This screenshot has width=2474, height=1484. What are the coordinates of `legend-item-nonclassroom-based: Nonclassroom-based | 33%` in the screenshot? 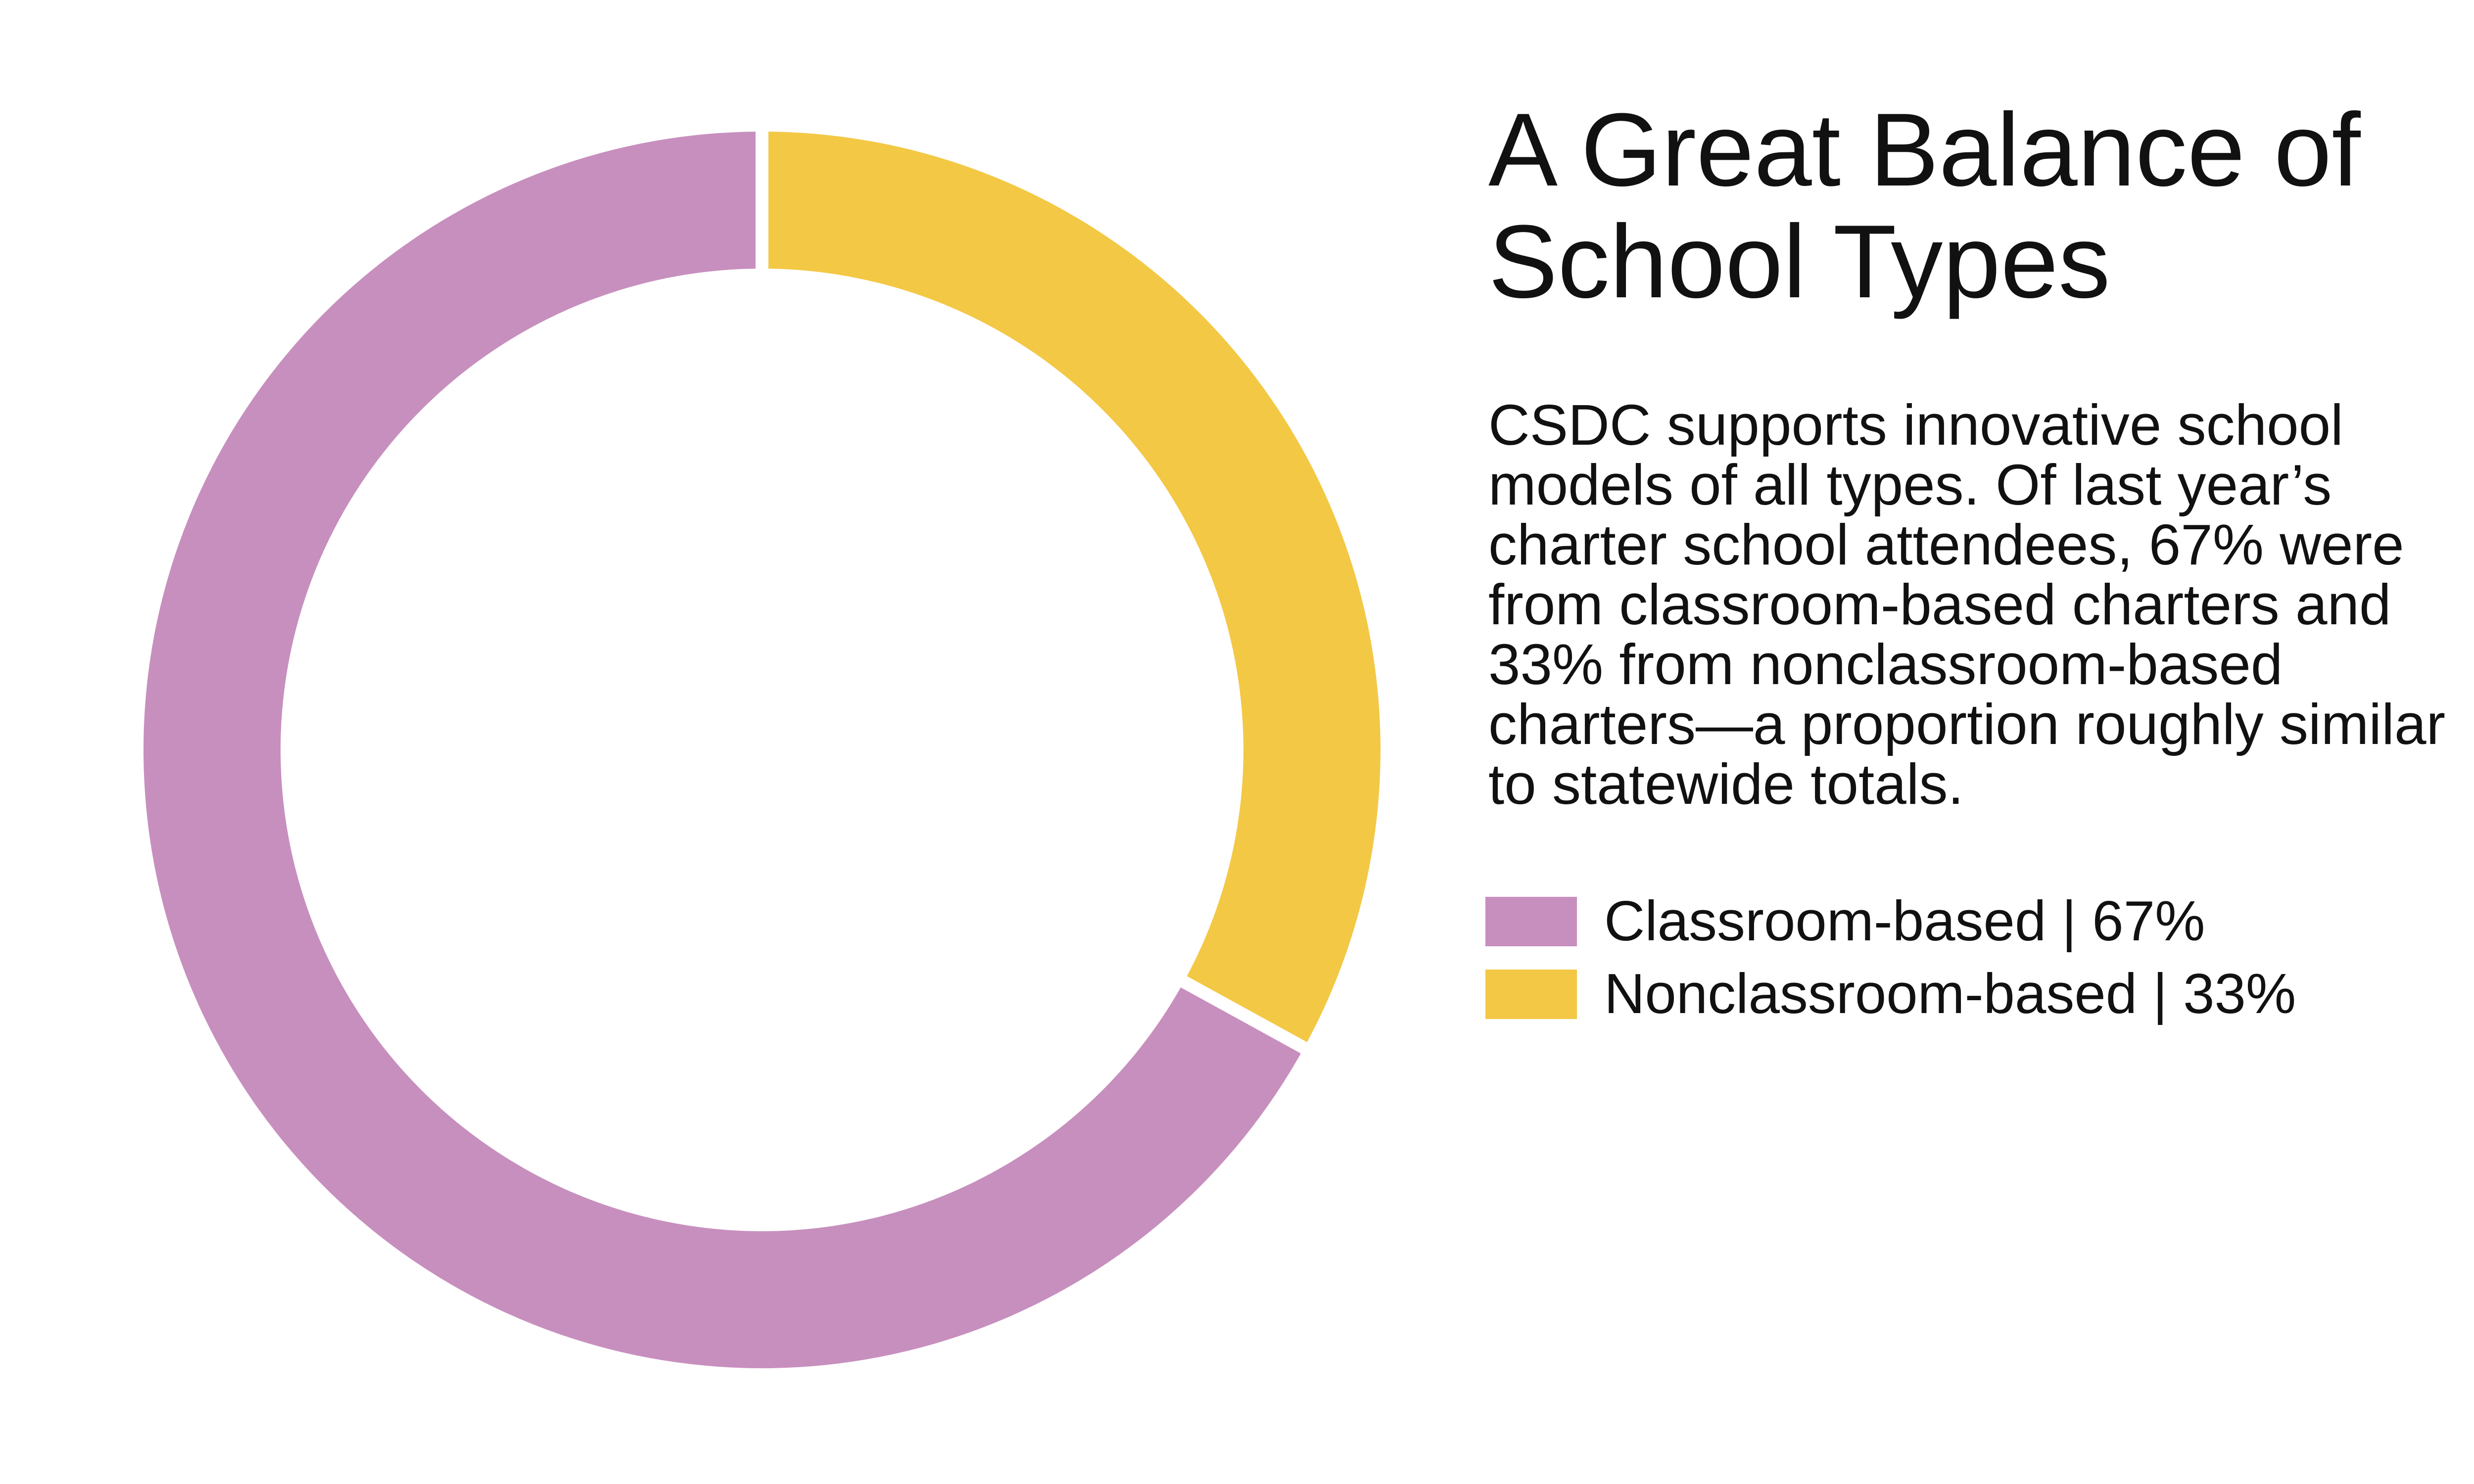 It's located at (1891, 994).